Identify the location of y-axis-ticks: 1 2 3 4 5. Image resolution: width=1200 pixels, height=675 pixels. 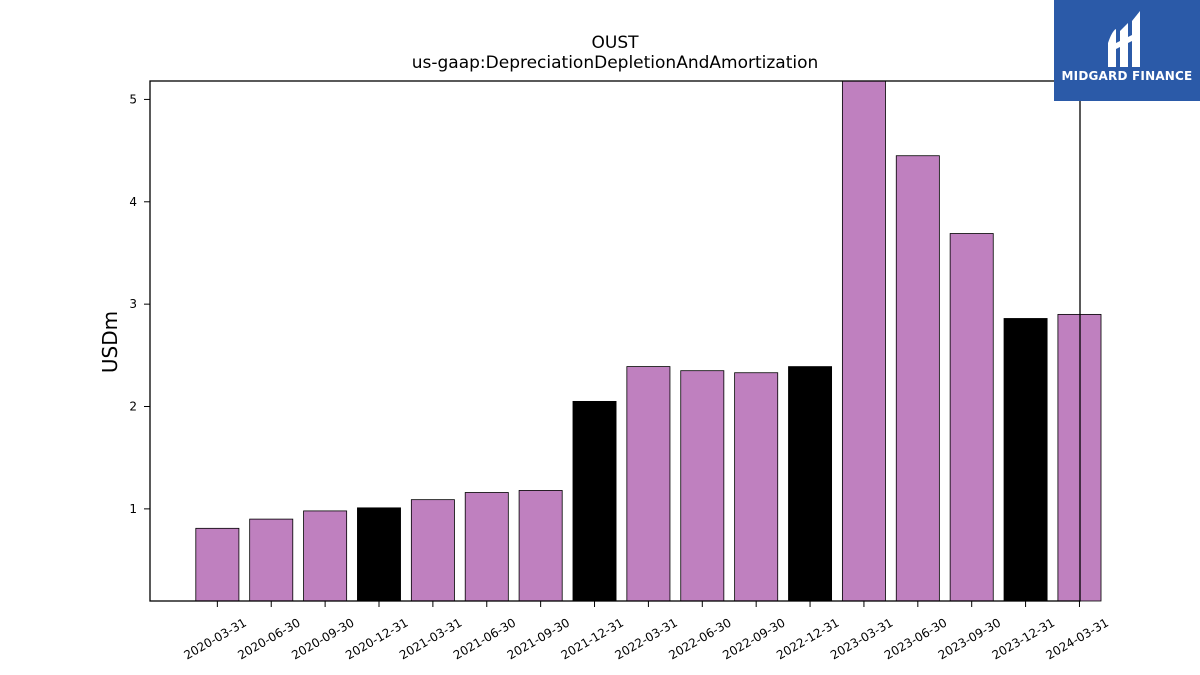
(139, 304).